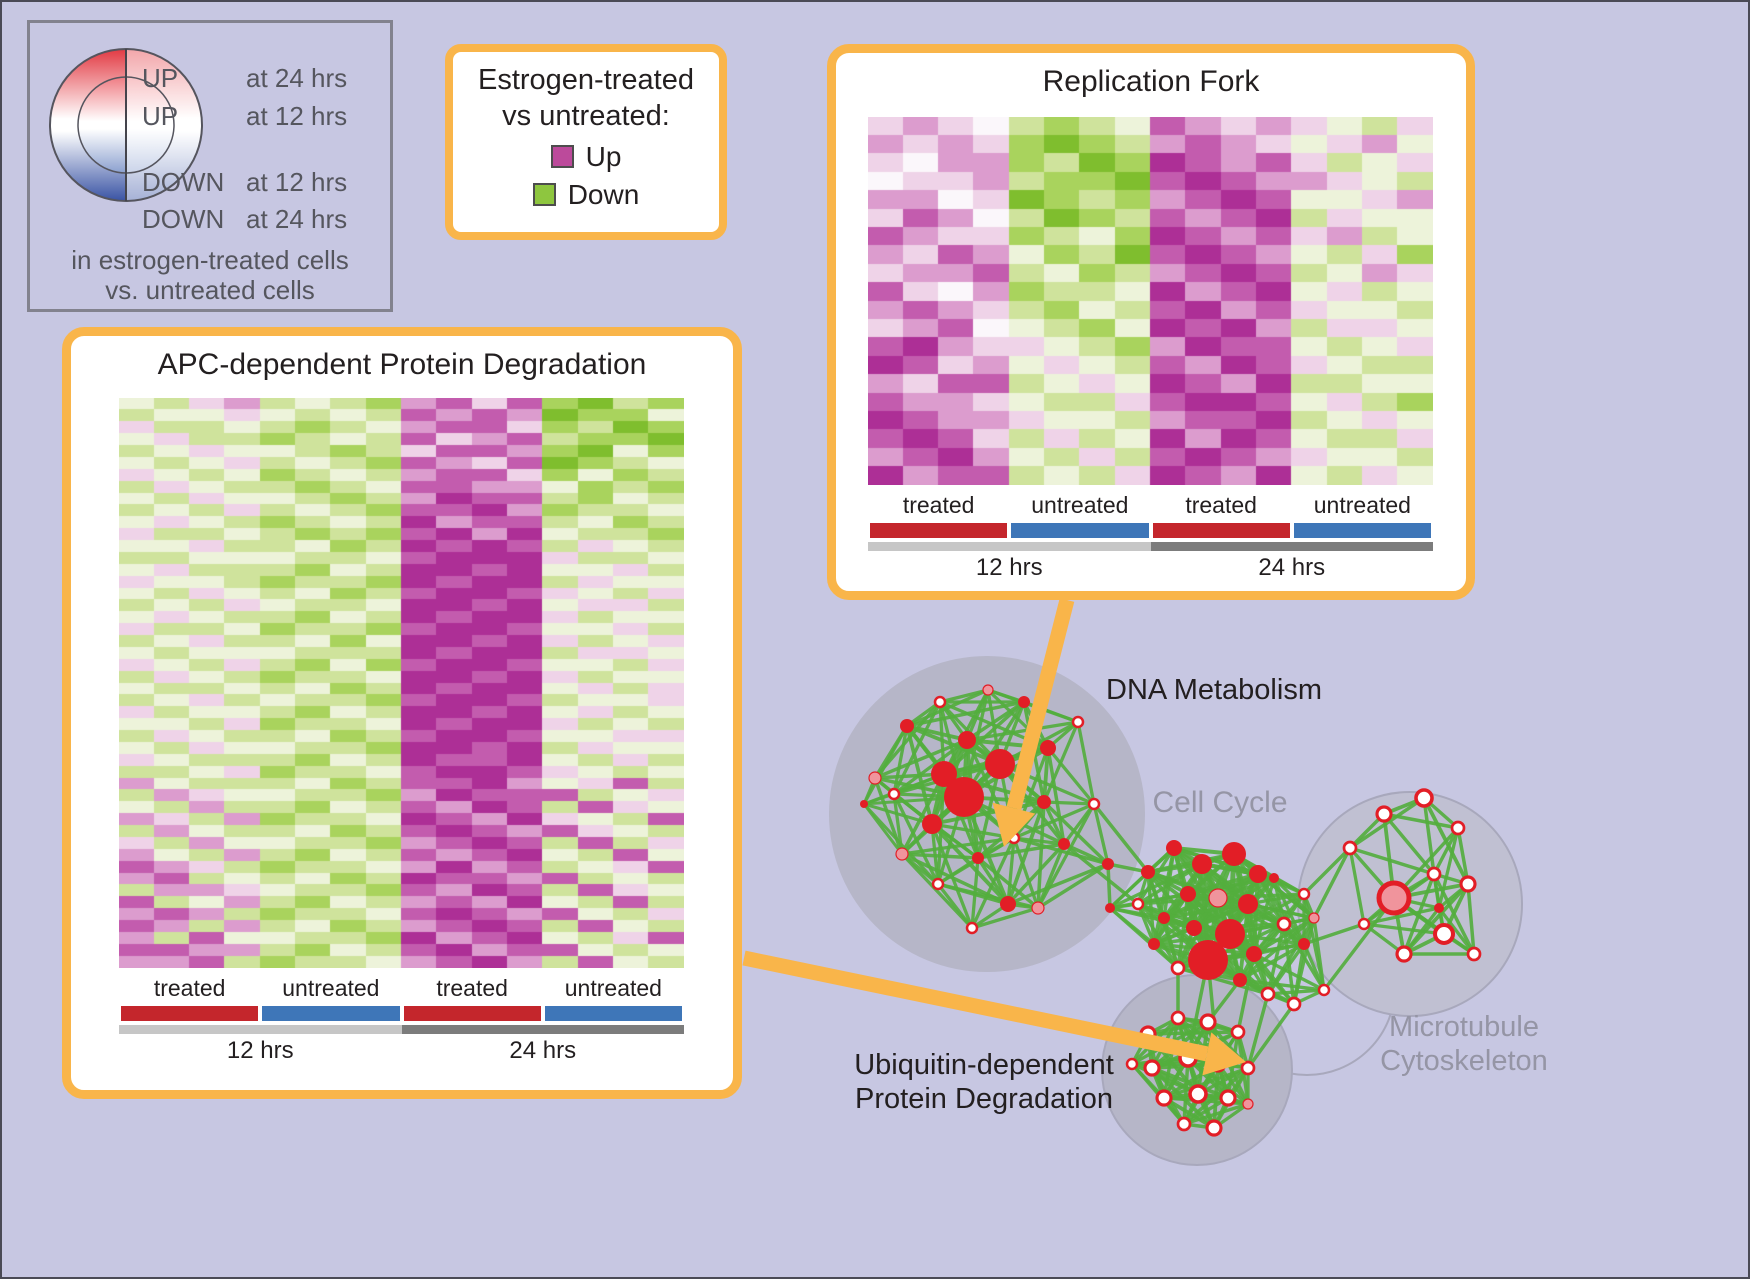 This screenshot has width=1750, height=1279. What do you see at coordinates (1080, 531) in the screenshot?
I see `condition-bar-segment` at bounding box center [1080, 531].